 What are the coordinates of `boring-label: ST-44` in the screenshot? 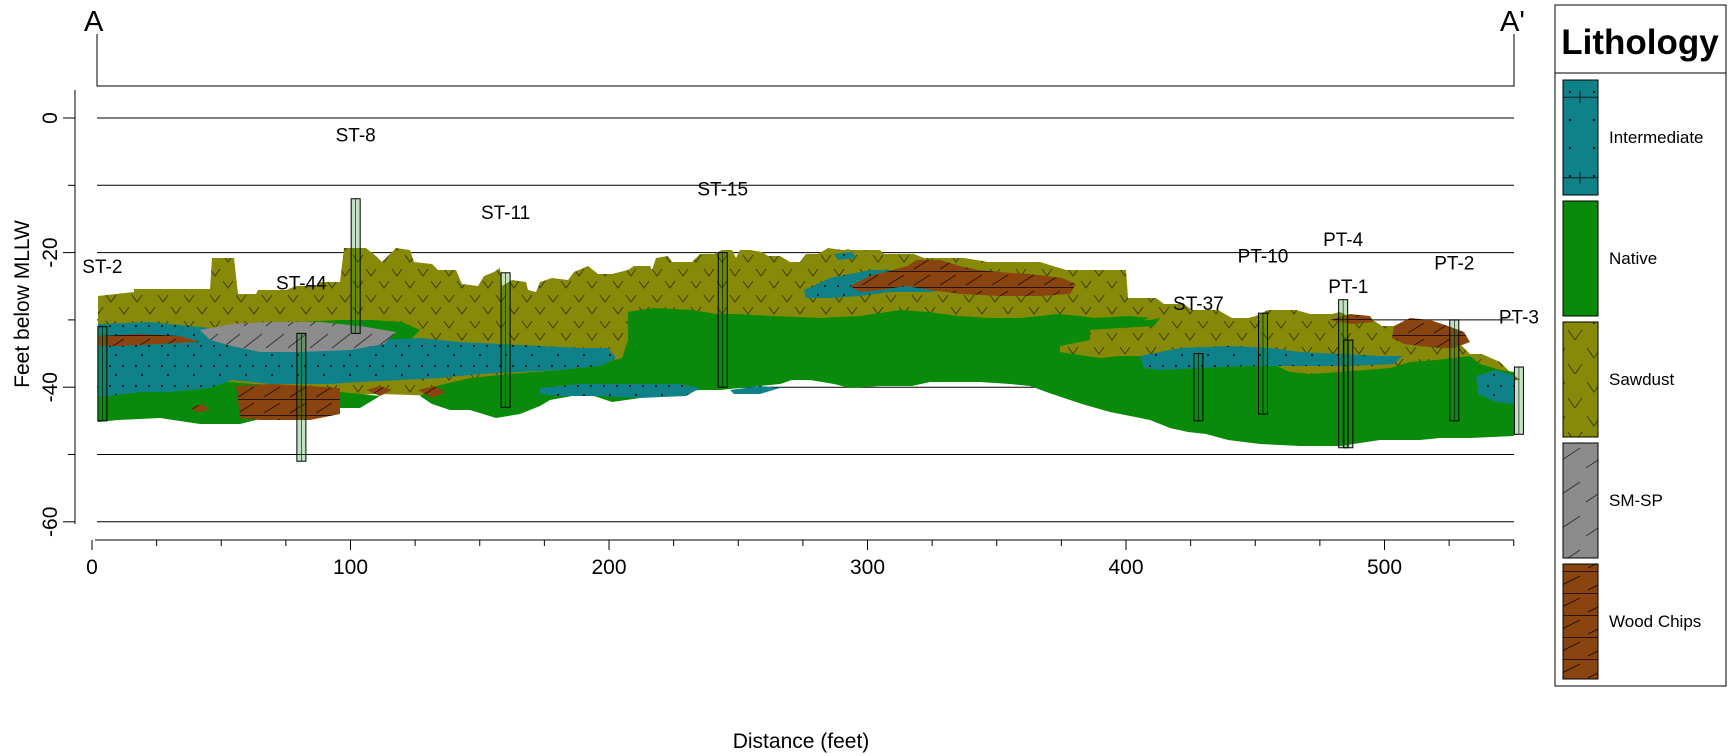 It's located at (301, 284).